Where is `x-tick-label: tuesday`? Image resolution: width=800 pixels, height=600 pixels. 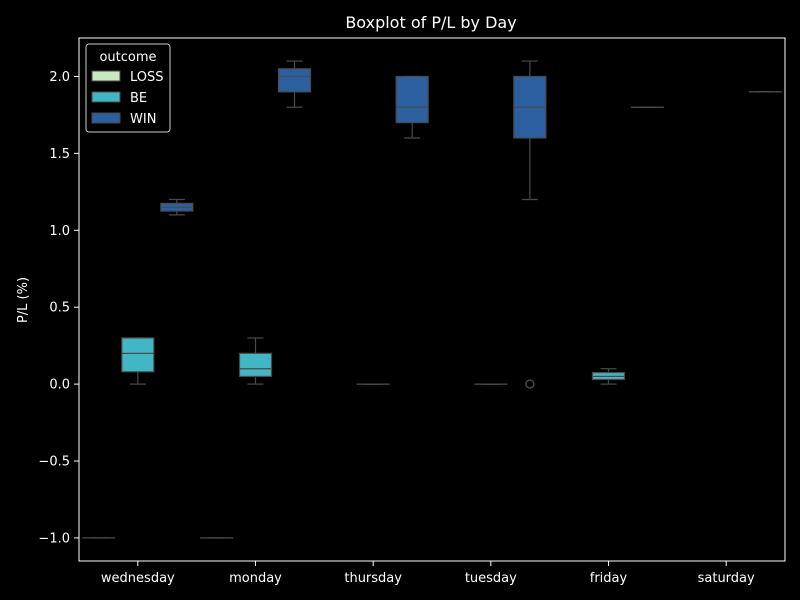 x-tick-label: tuesday is located at coordinates (491, 578).